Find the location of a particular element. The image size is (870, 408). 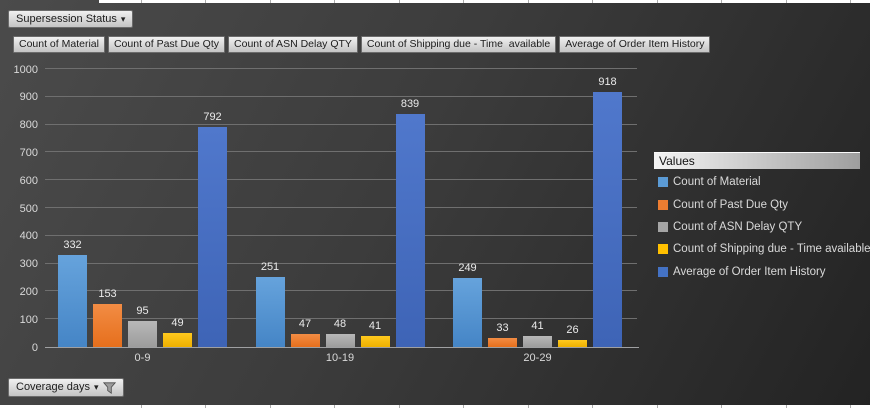

x-axis-line is located at coordinates (342, 347).